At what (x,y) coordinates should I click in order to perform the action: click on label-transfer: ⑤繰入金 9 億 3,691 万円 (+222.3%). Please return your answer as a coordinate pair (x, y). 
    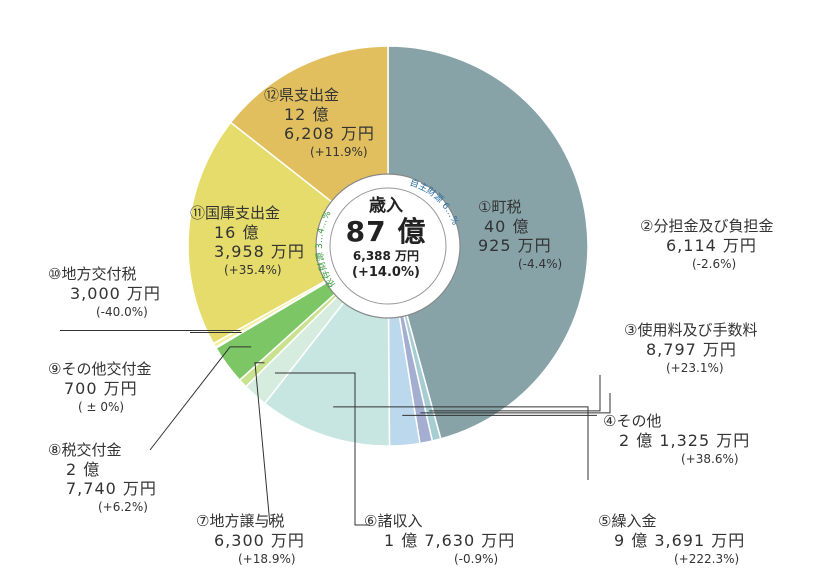
    Looking at the image, I should click on (672, 539).